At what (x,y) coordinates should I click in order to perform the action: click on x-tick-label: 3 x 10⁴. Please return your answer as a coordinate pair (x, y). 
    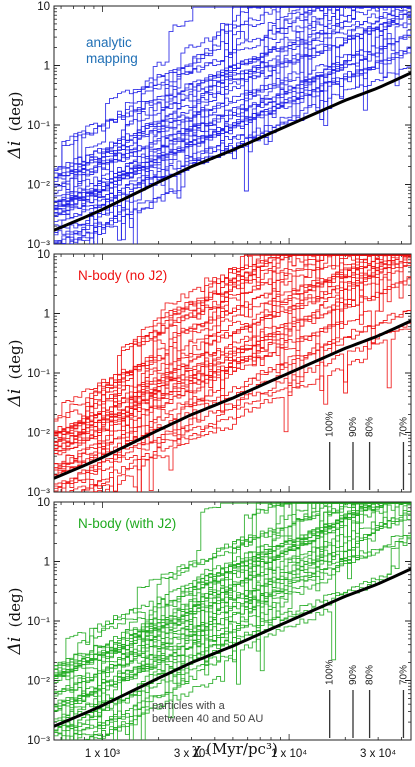
    Looking at the image, I should click on (378, 754).